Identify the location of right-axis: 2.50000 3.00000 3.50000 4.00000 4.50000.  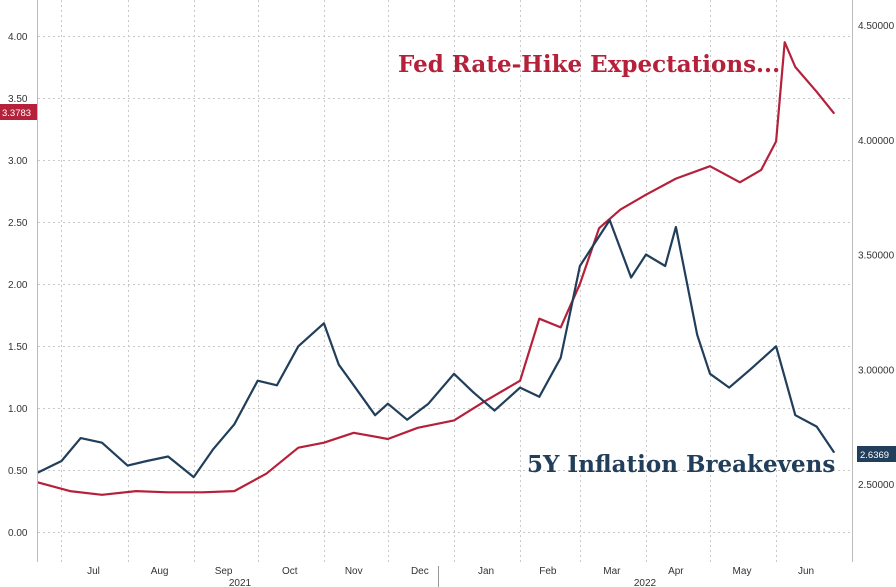
(876, 256).